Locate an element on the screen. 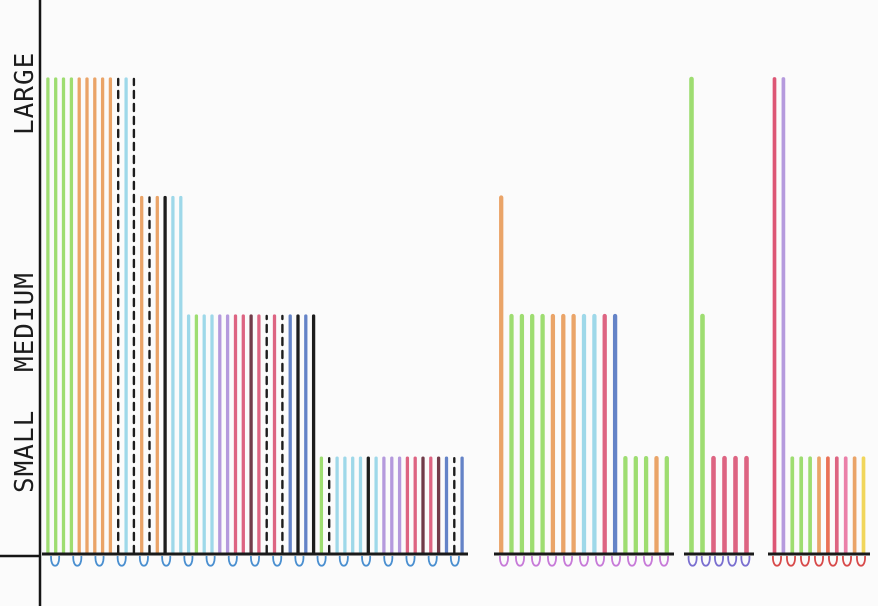 The image size is (878, 606). baselines-layer is located at coordinates (456, 559).